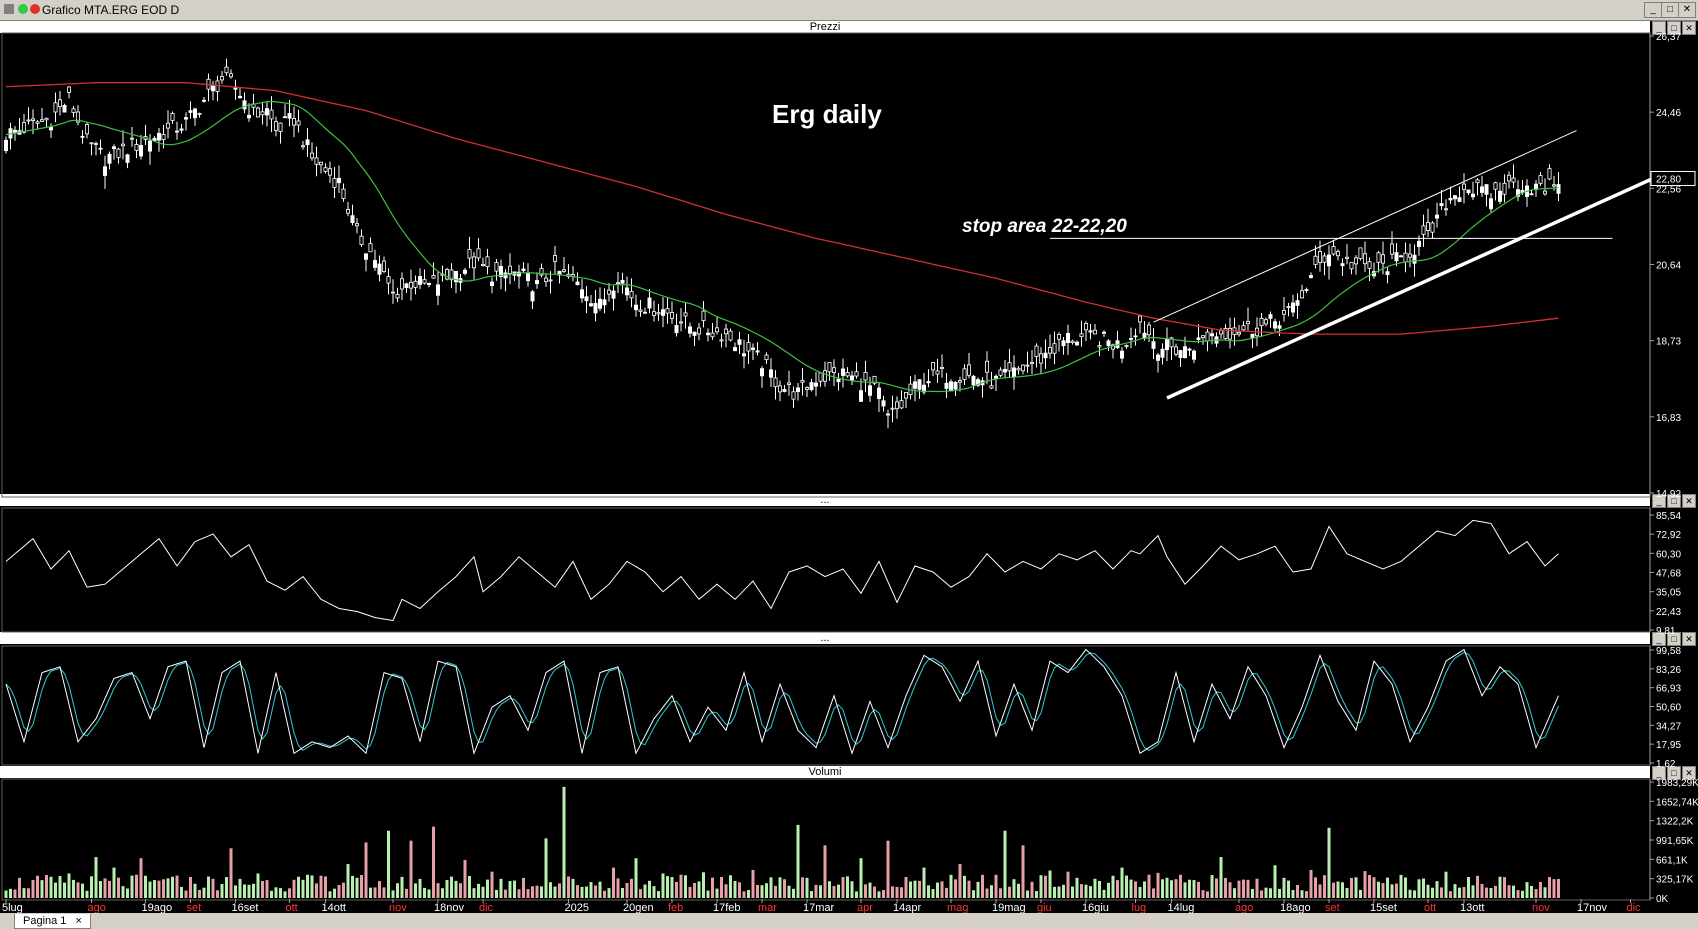  I want to click on x-tick-label: ott, so click(292, 908).